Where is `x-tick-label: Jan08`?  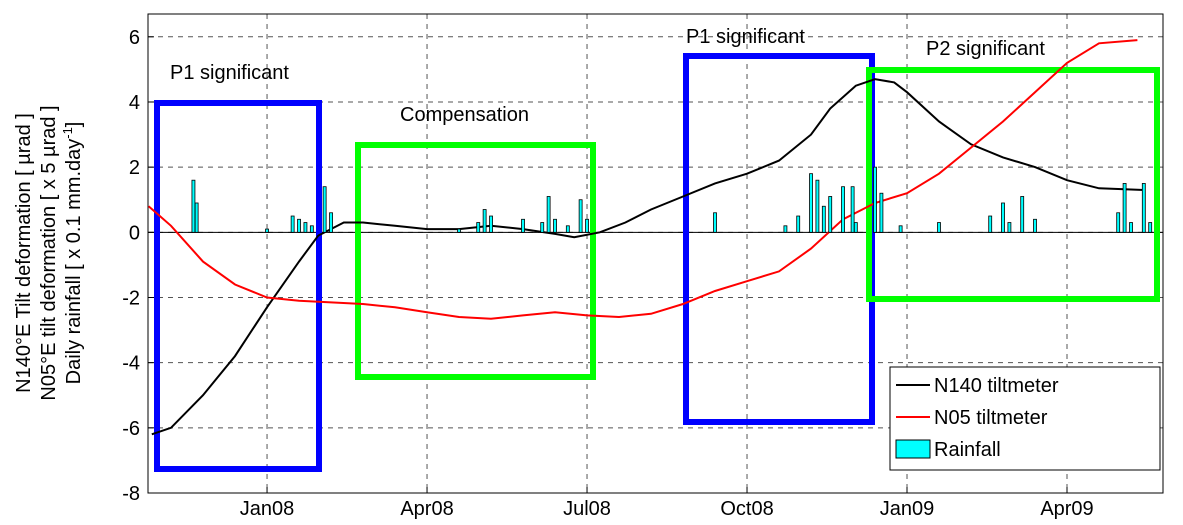 x-tick-label: Jan08 is located at coordinates (267, 509).